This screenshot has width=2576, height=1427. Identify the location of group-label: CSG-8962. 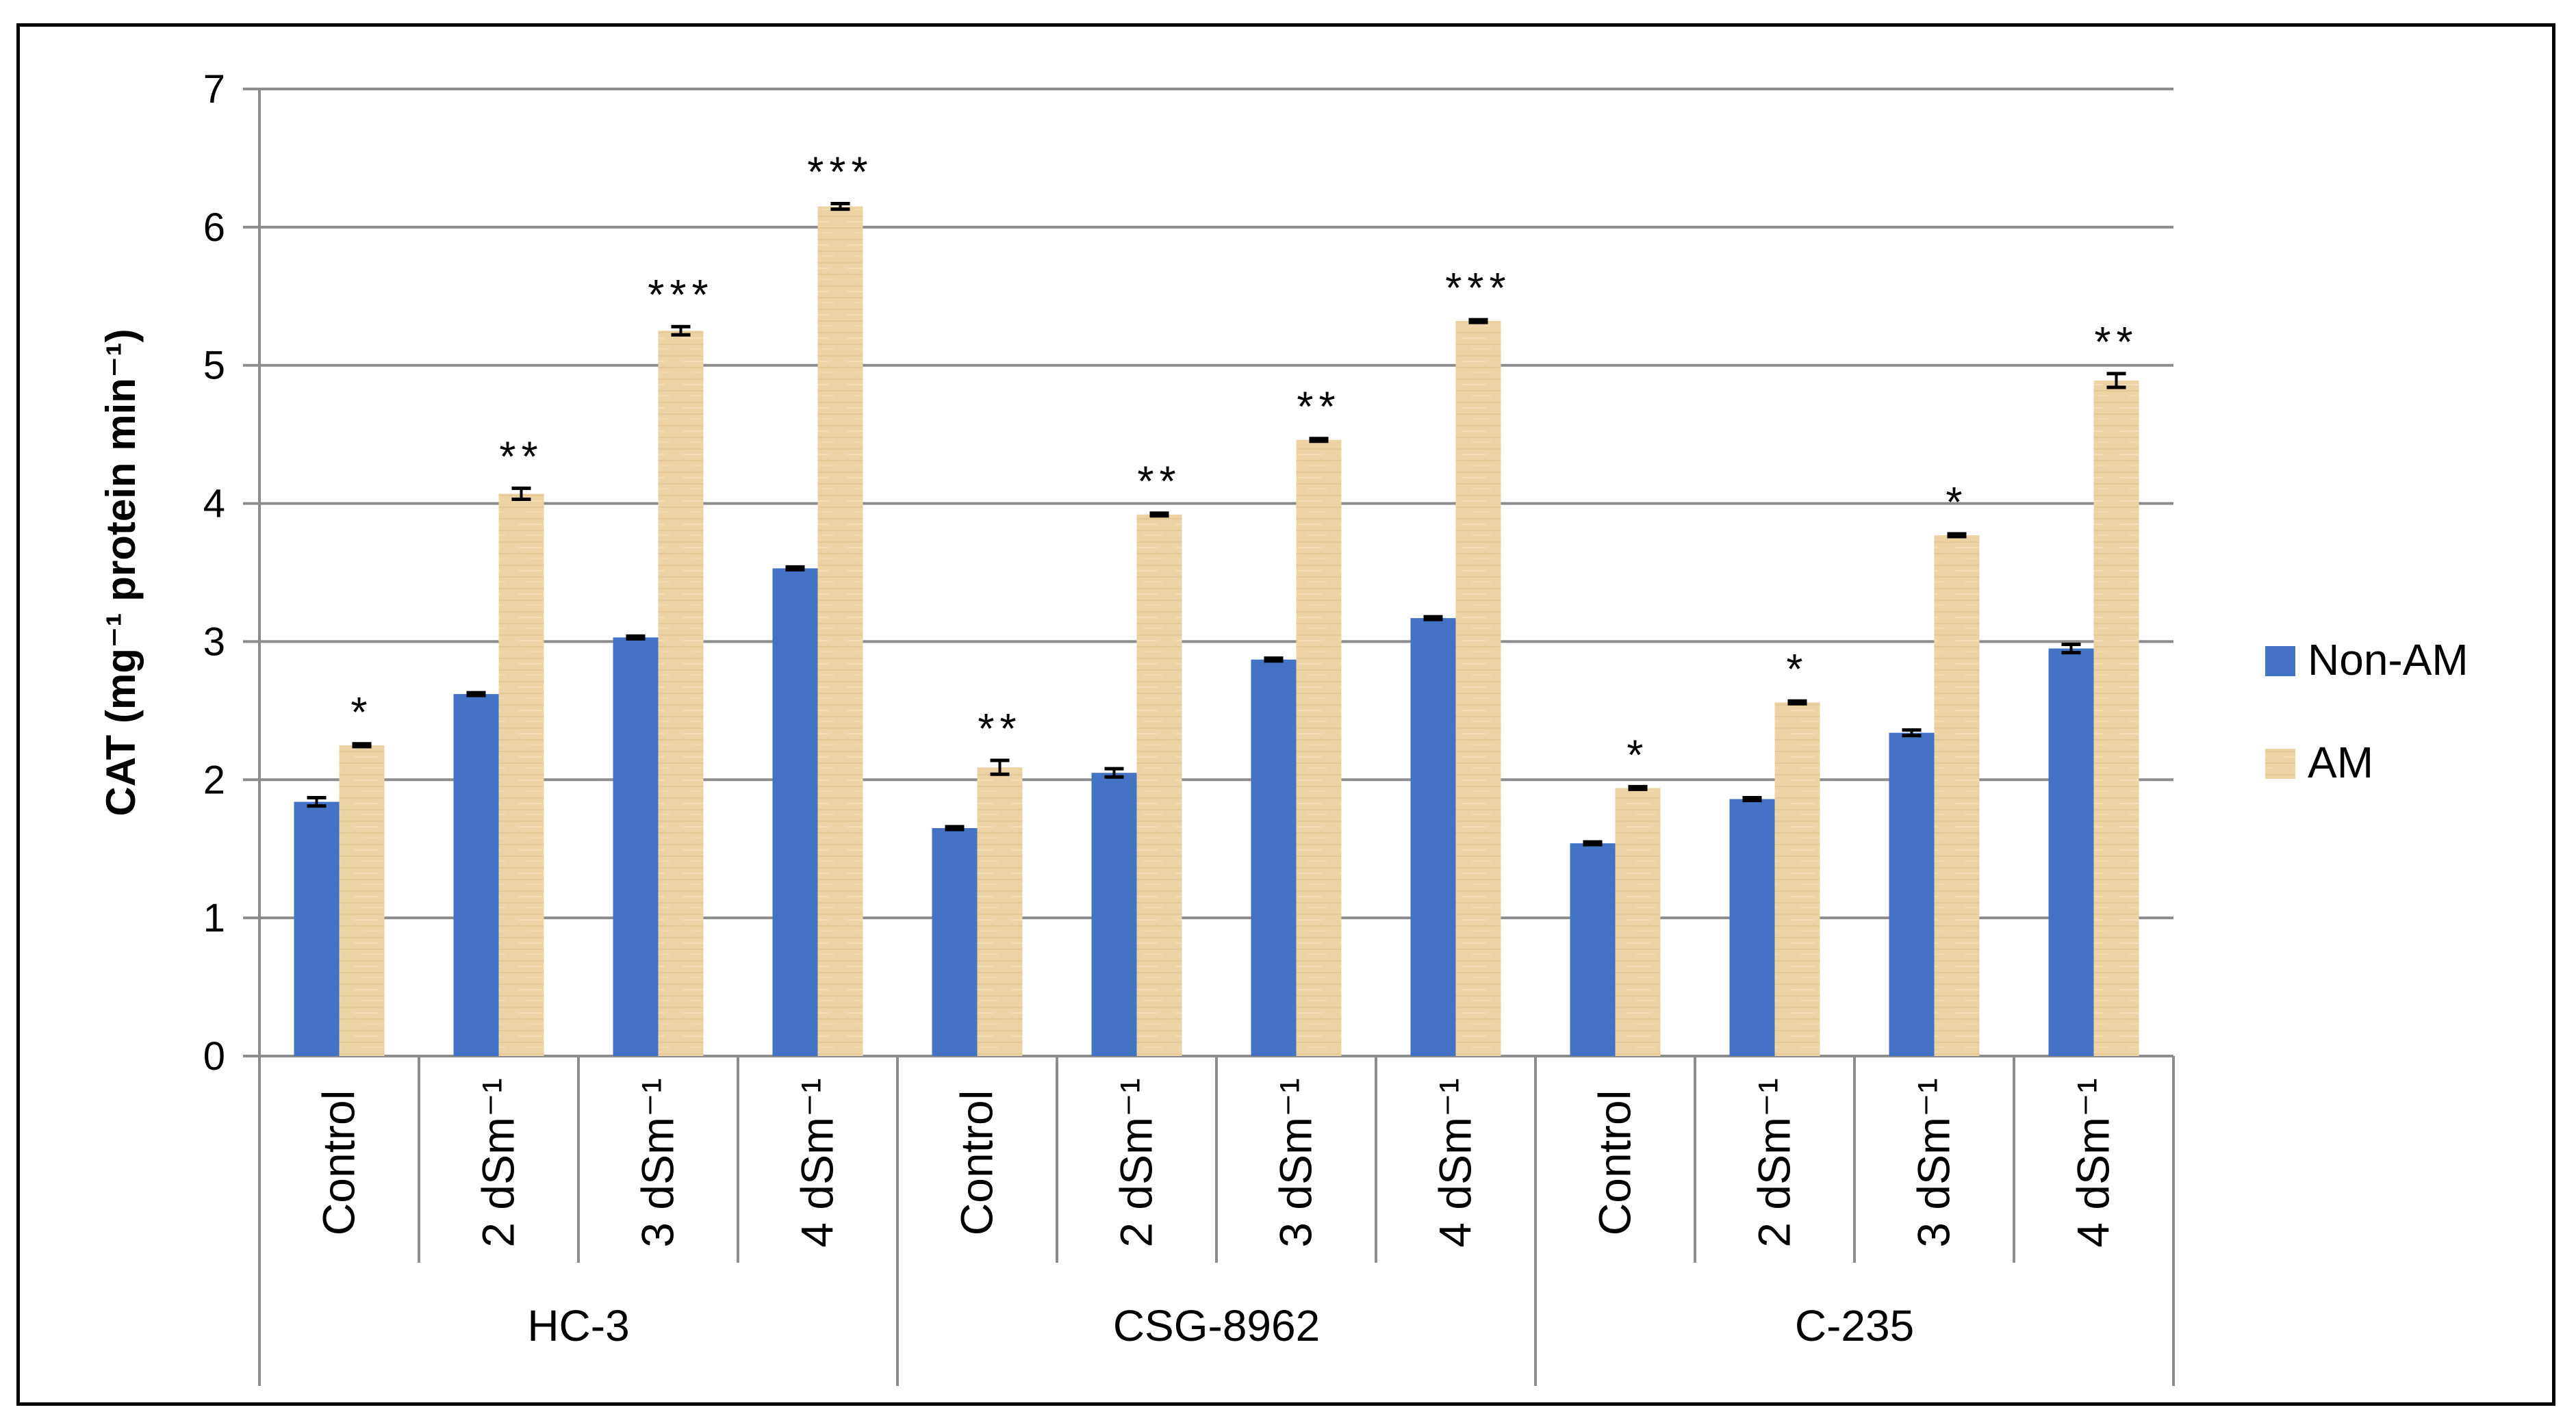
(1216, 1325).